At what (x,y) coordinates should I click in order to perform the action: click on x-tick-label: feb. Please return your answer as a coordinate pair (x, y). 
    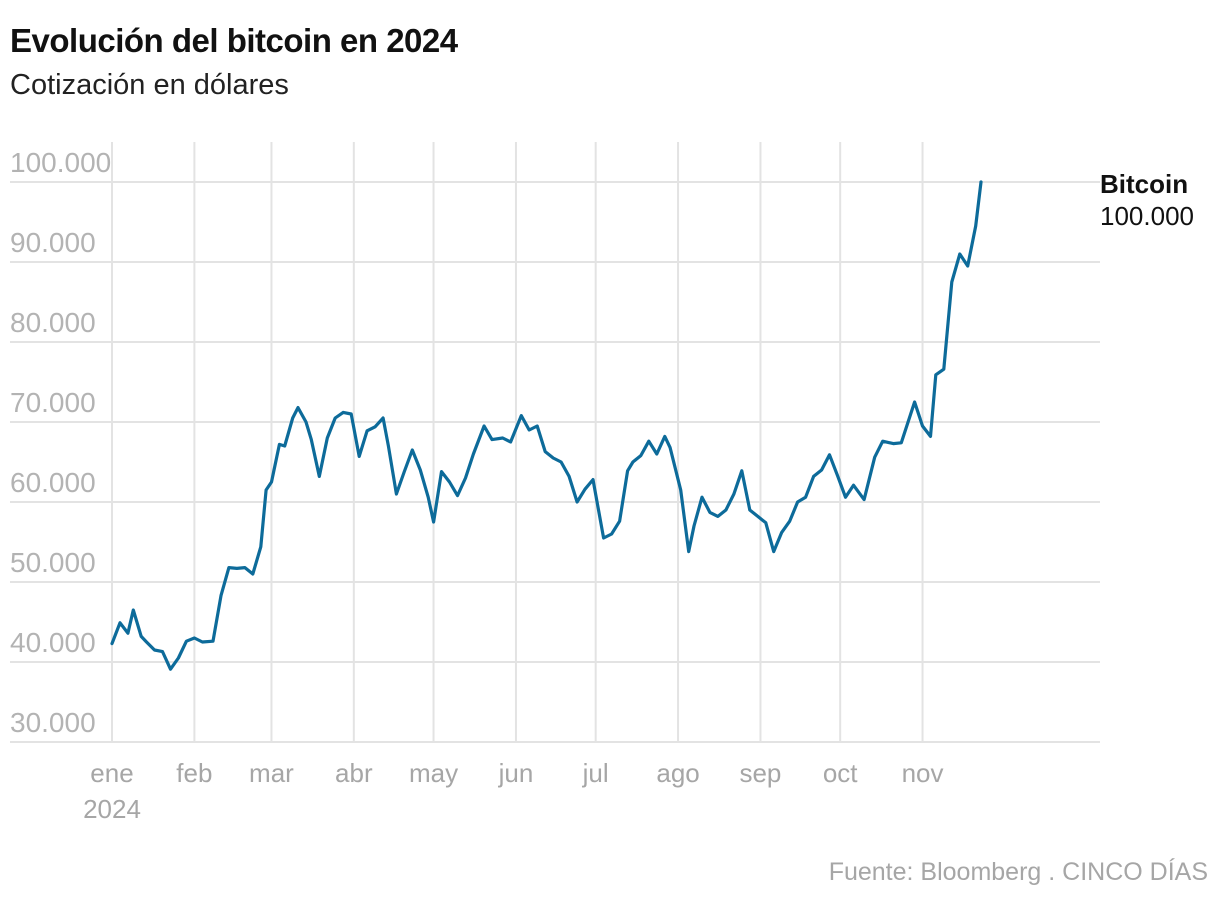
    Looking at the image, I should click on (194, 773).